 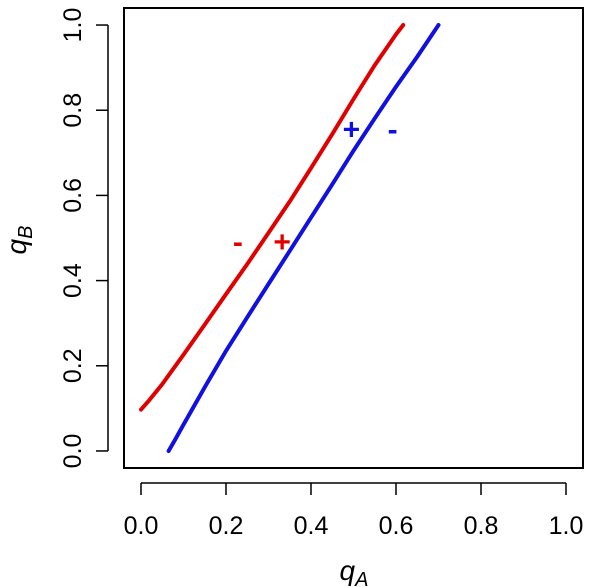 I want to click on y-axis-title: qB, so click(x=19, y=240).